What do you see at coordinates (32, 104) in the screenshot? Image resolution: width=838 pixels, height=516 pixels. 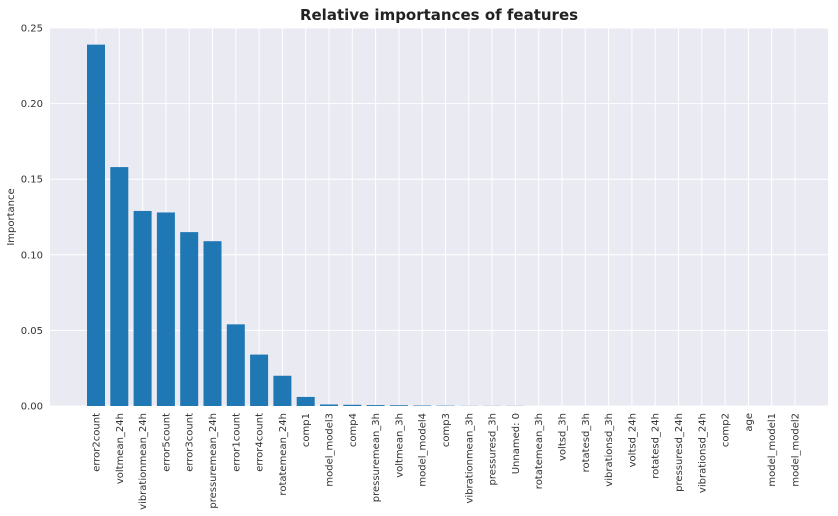 I see `y-tick-label: 0.20` at bounding box center [32, 104].